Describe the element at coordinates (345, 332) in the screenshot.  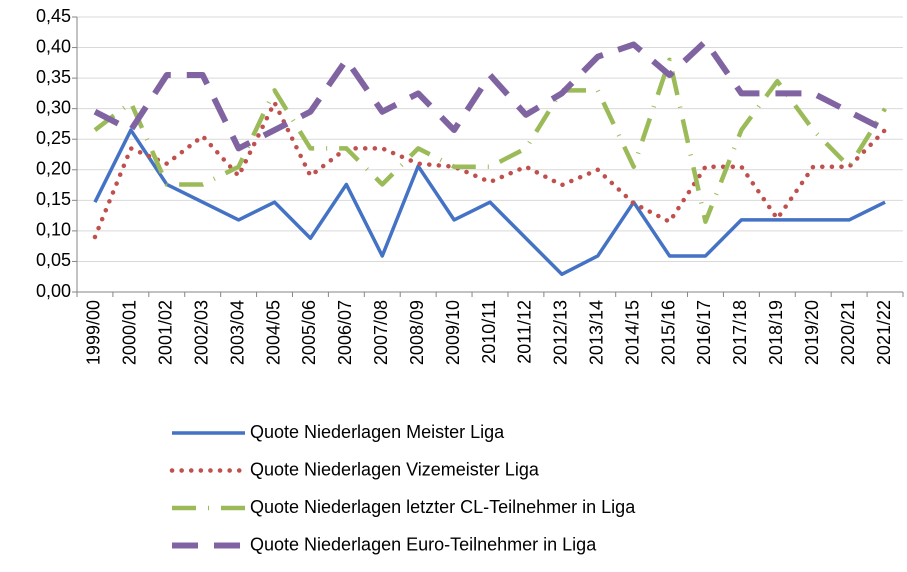
I see `x-tick-label: 2006/07` at that location.